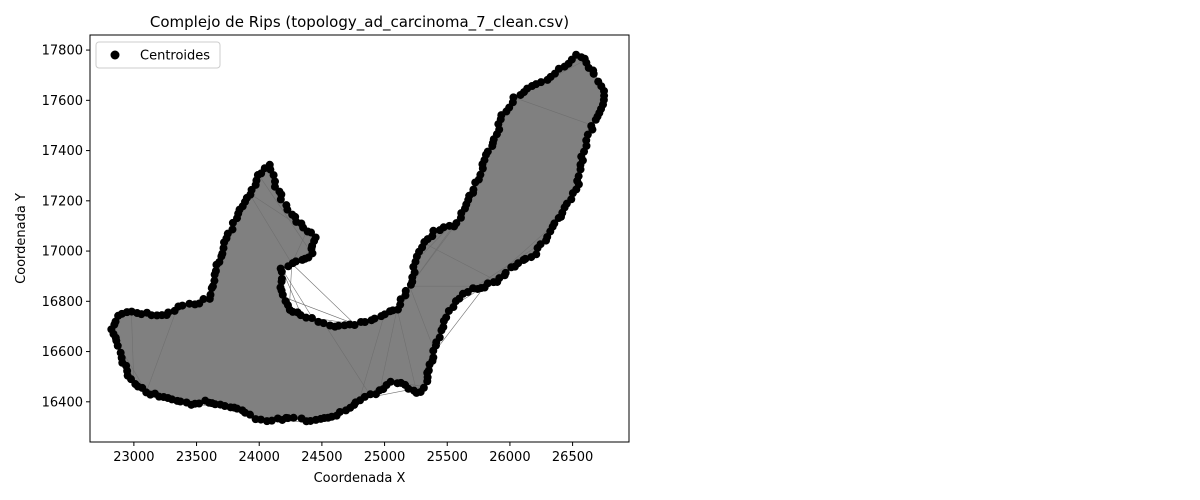  I want to click on y-tick-label: 17400, so click(62, 151).